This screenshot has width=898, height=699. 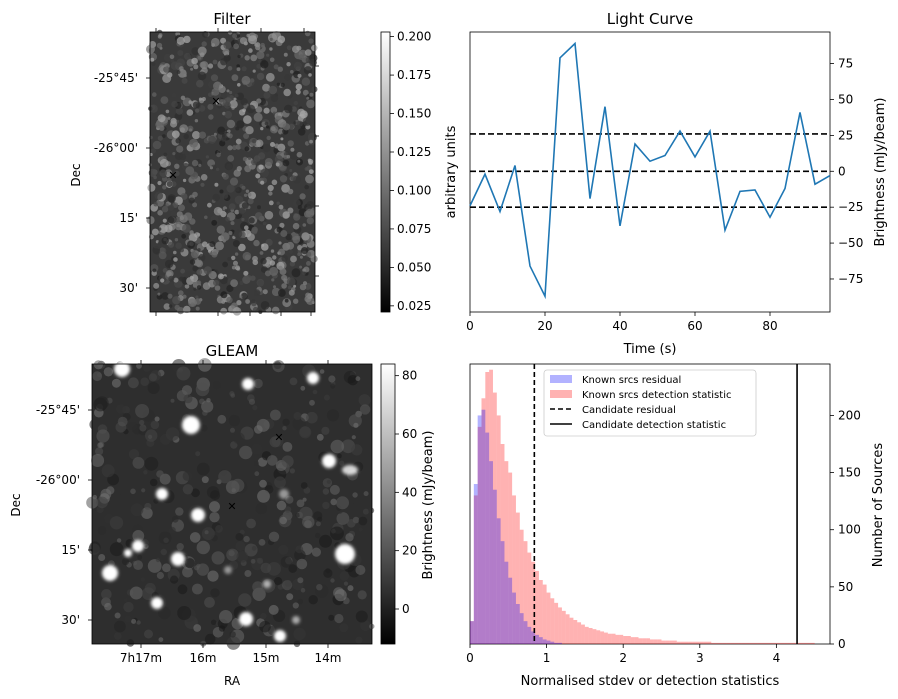 I want to click on colorbar-tick-label: 0.200, so click(x=414, y=37).